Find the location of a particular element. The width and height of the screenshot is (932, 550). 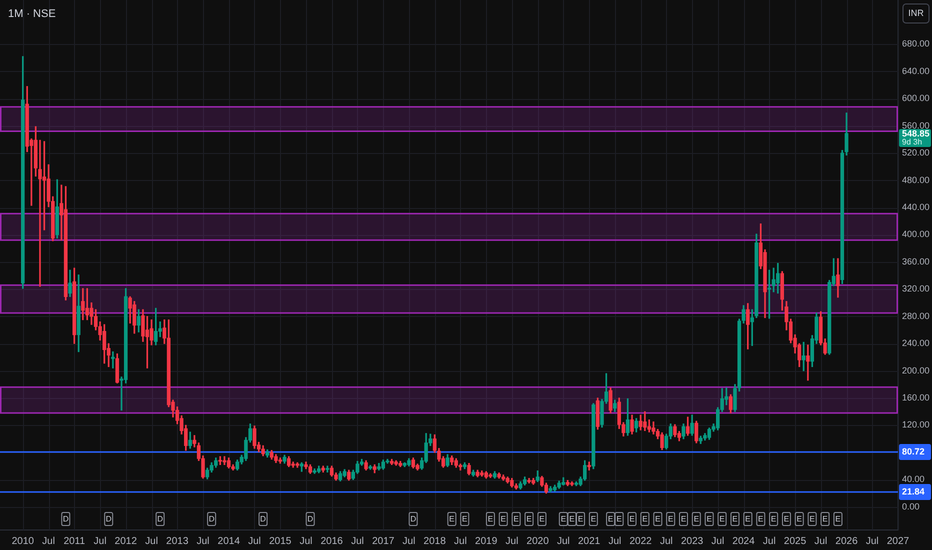

y-tick-label: 440.00 is located at coordinates (916, 207).